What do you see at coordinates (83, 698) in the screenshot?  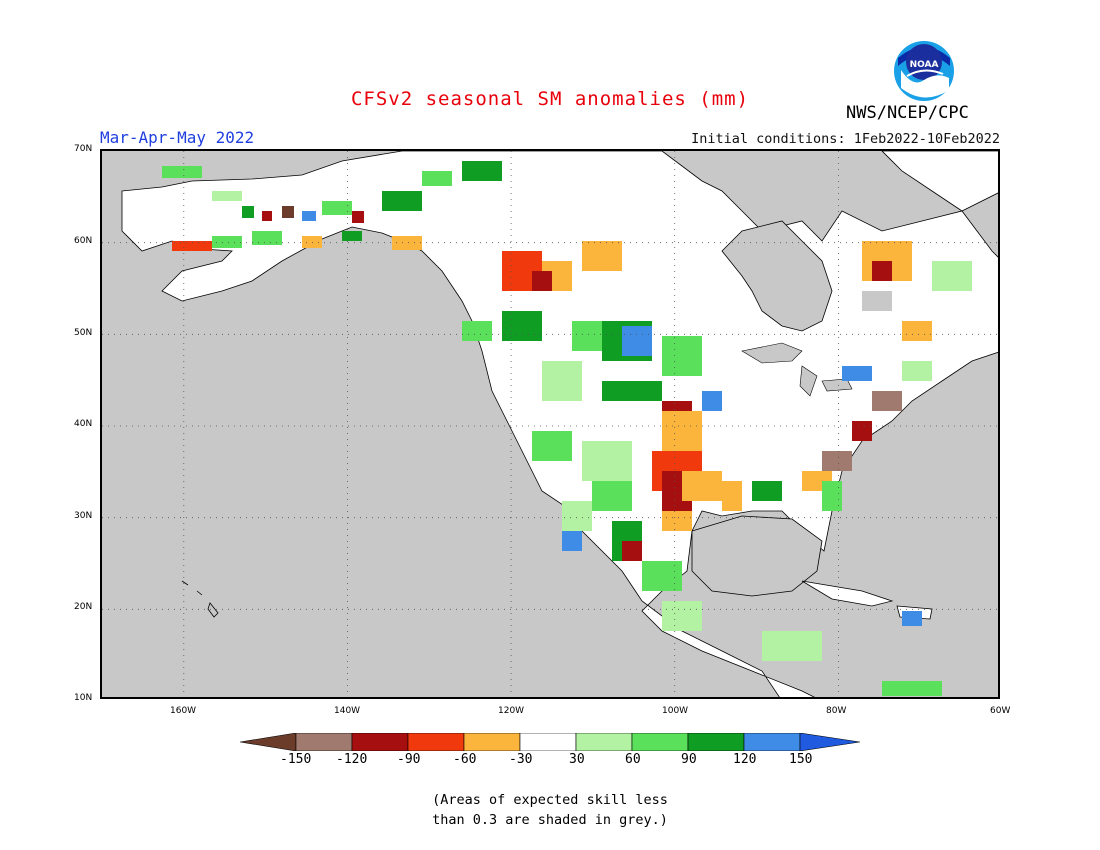 I see `lat-label-10n: 10N` at bounding box center [83, 698].